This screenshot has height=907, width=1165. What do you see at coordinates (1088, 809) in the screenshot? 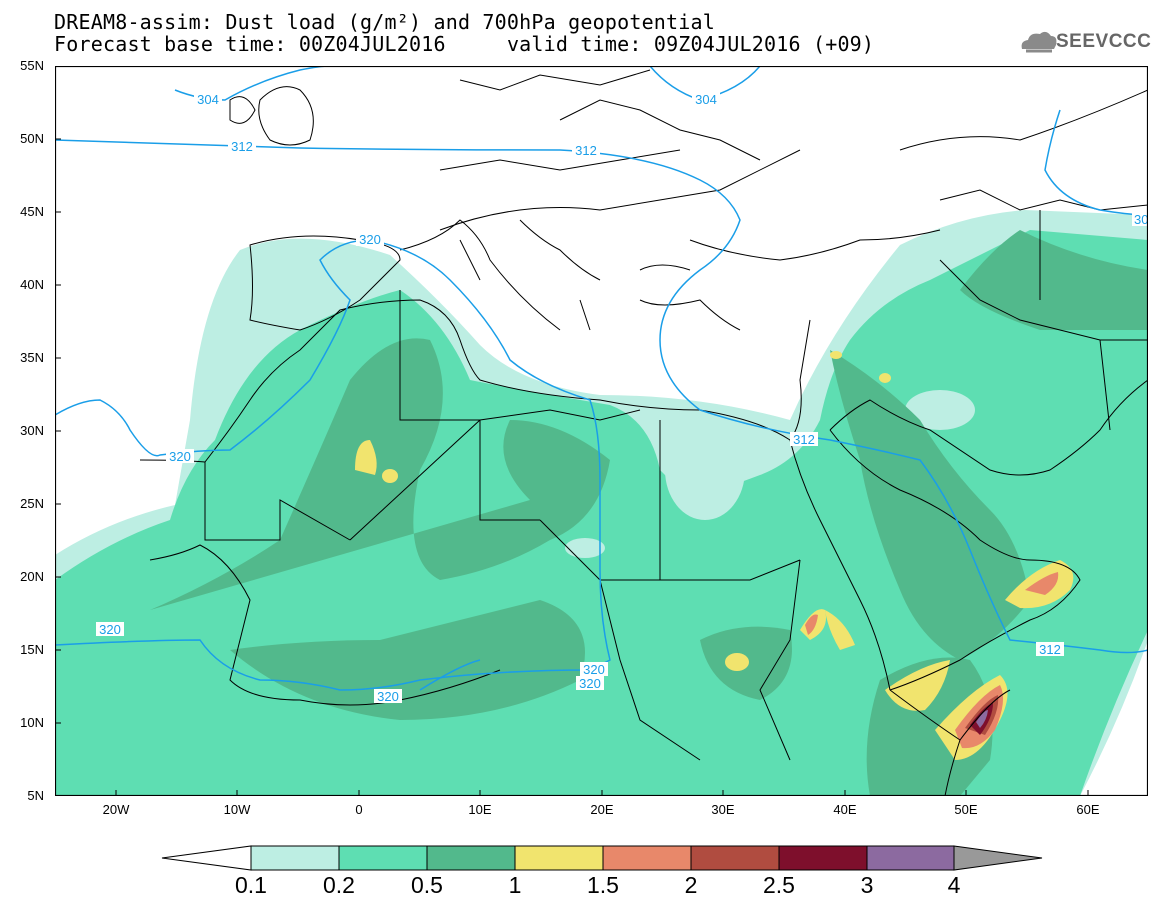
I see `lon-label-60e: 60E` at bounding box center [1088, 809].